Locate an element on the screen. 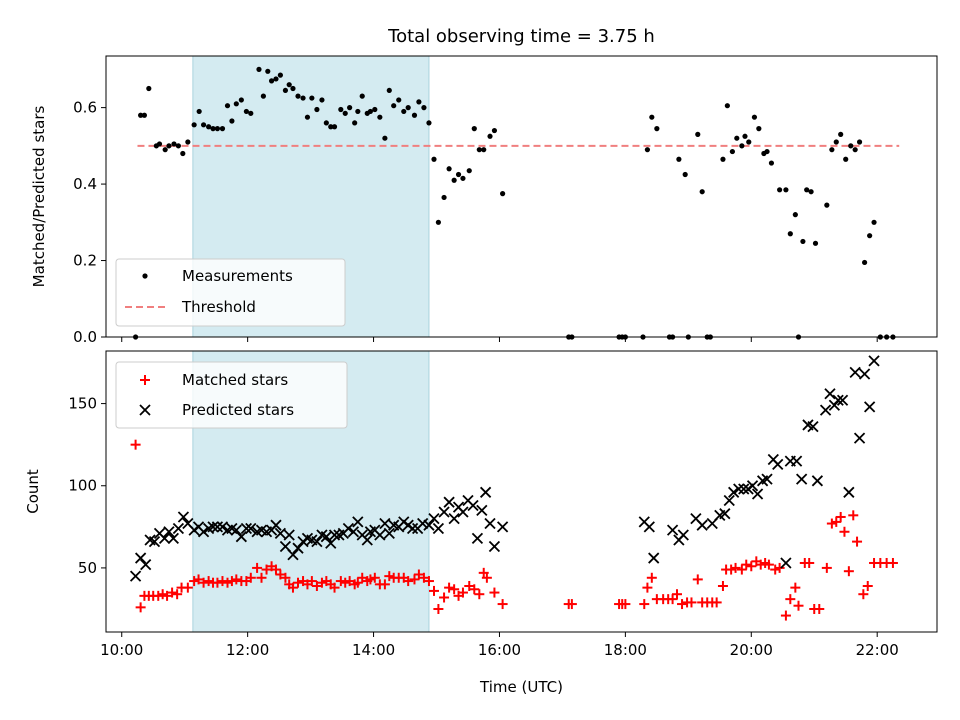 Image resolution: width=960 pixels, height=720 pixels. y-tick-label: 50 is located at coordinates (87, 568).